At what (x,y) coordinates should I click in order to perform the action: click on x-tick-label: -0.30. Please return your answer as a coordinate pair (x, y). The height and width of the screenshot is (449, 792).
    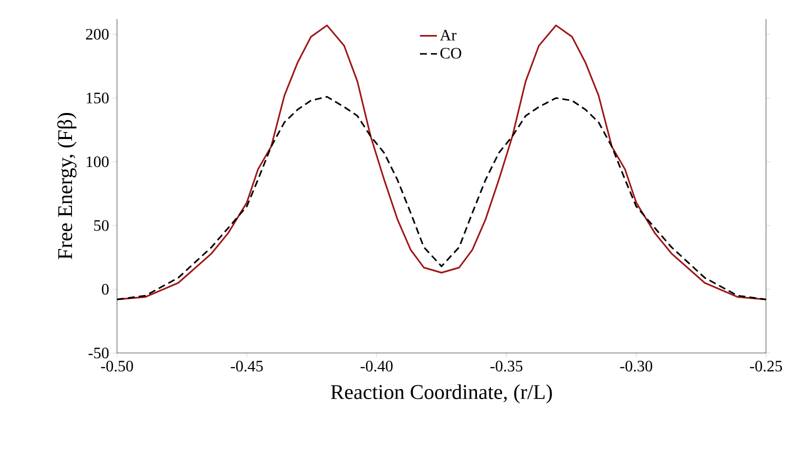
    Looking at the image, I should click on (636, 366).